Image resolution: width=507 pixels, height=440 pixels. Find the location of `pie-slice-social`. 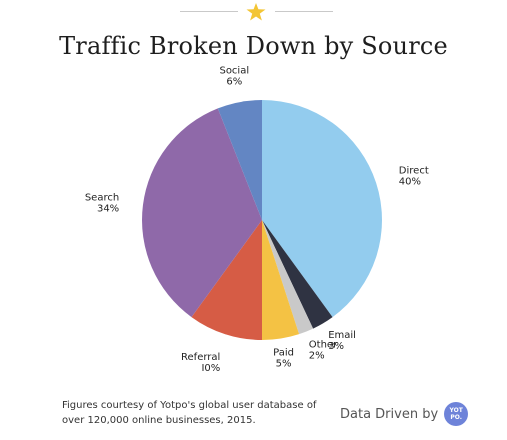

pie-slice-social is located at coordinates (239, 160).